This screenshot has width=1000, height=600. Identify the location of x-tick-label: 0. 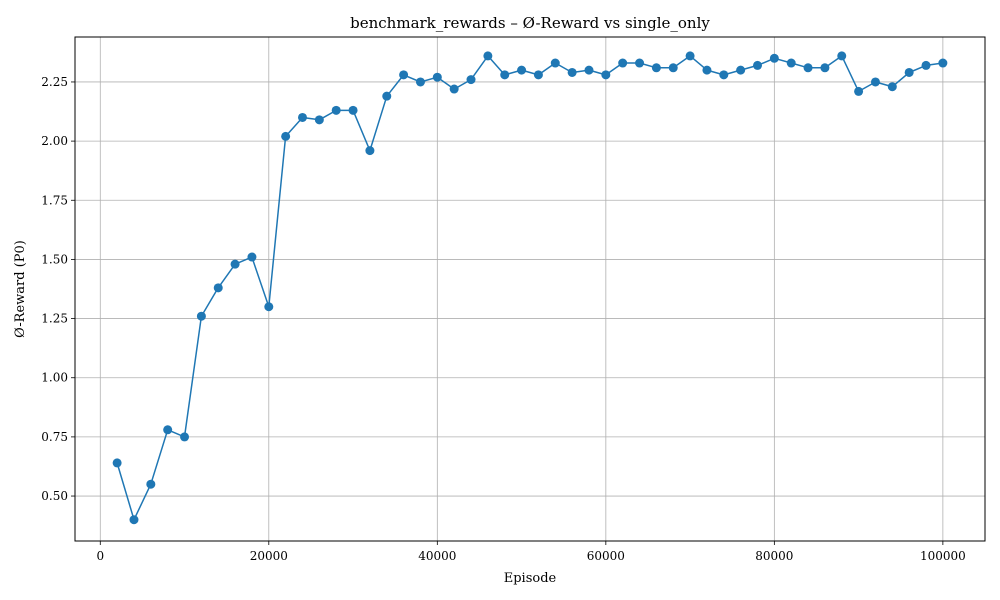
(100, 556).